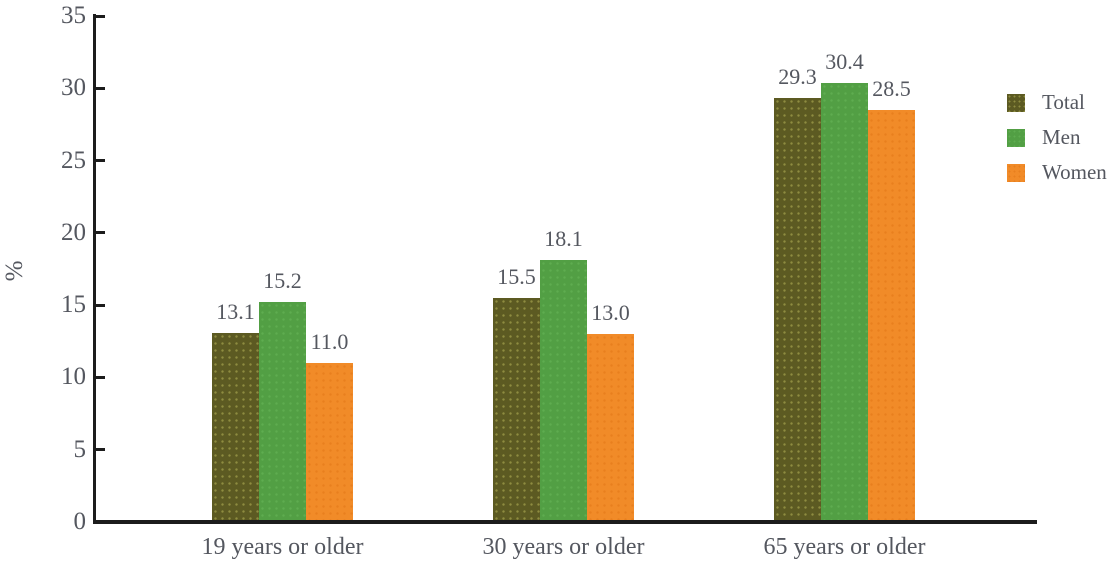 This screenshot has width=1107, height=569. Describe the element at coordinates (282, 281) in the screenshot. I see `bar-value-label: 15.2` at that location.